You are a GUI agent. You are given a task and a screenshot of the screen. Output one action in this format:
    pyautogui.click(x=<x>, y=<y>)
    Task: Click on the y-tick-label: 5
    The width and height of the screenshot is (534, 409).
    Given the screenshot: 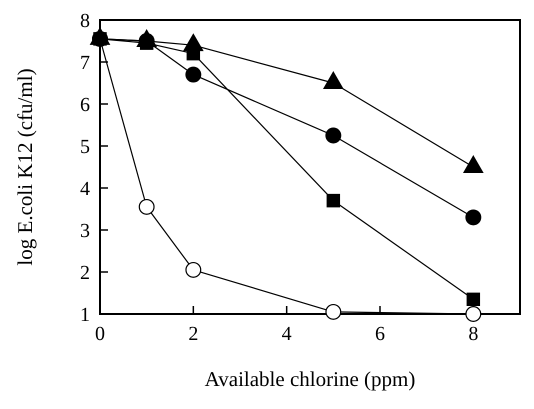 What is the action you would take?
    pyautogui.click(x=85, y=147)
    